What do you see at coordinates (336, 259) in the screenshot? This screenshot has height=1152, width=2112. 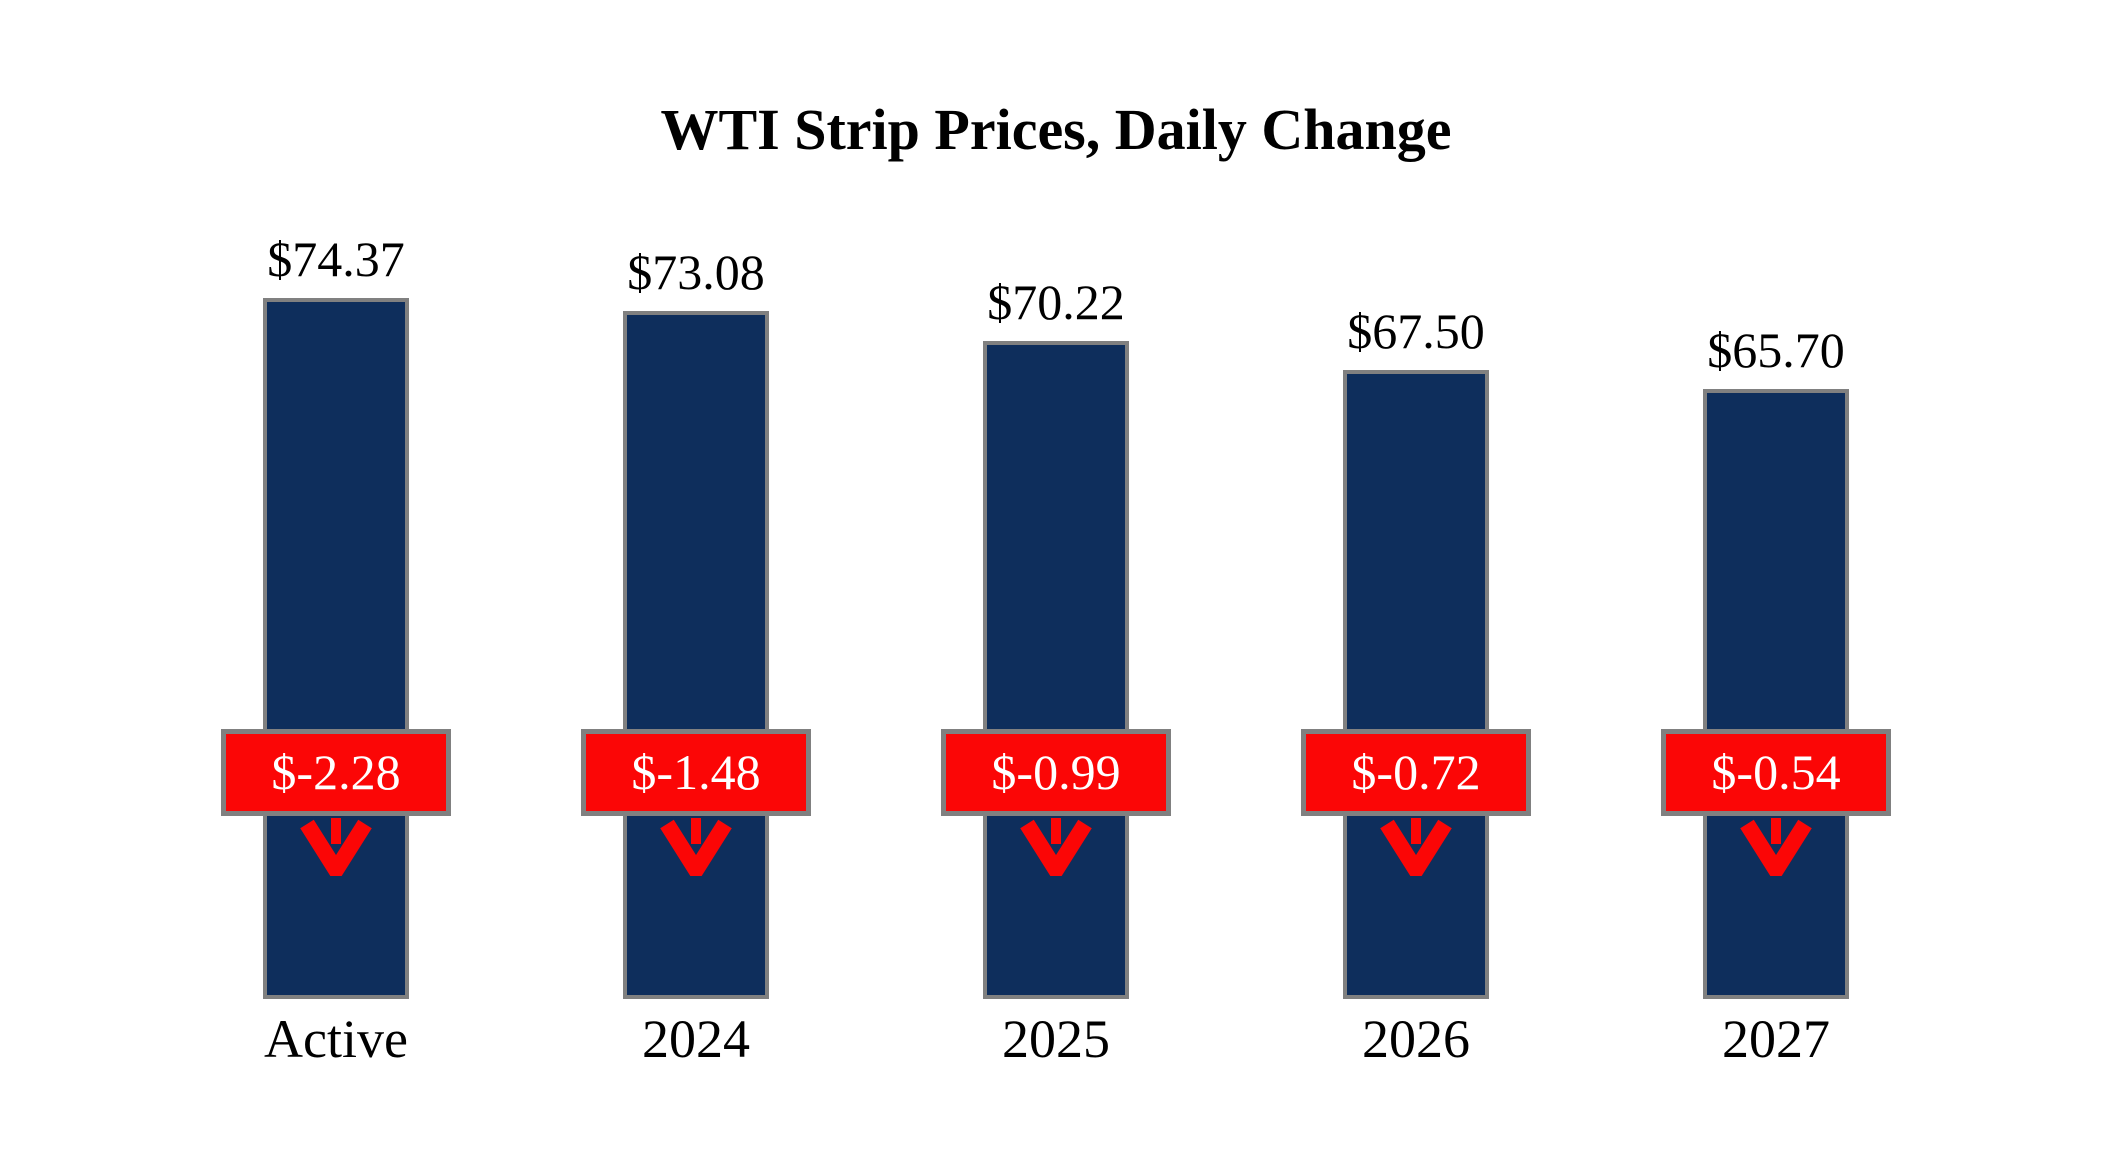 I see `bar-value-label: $74.37` at bounding box center [336, 259].